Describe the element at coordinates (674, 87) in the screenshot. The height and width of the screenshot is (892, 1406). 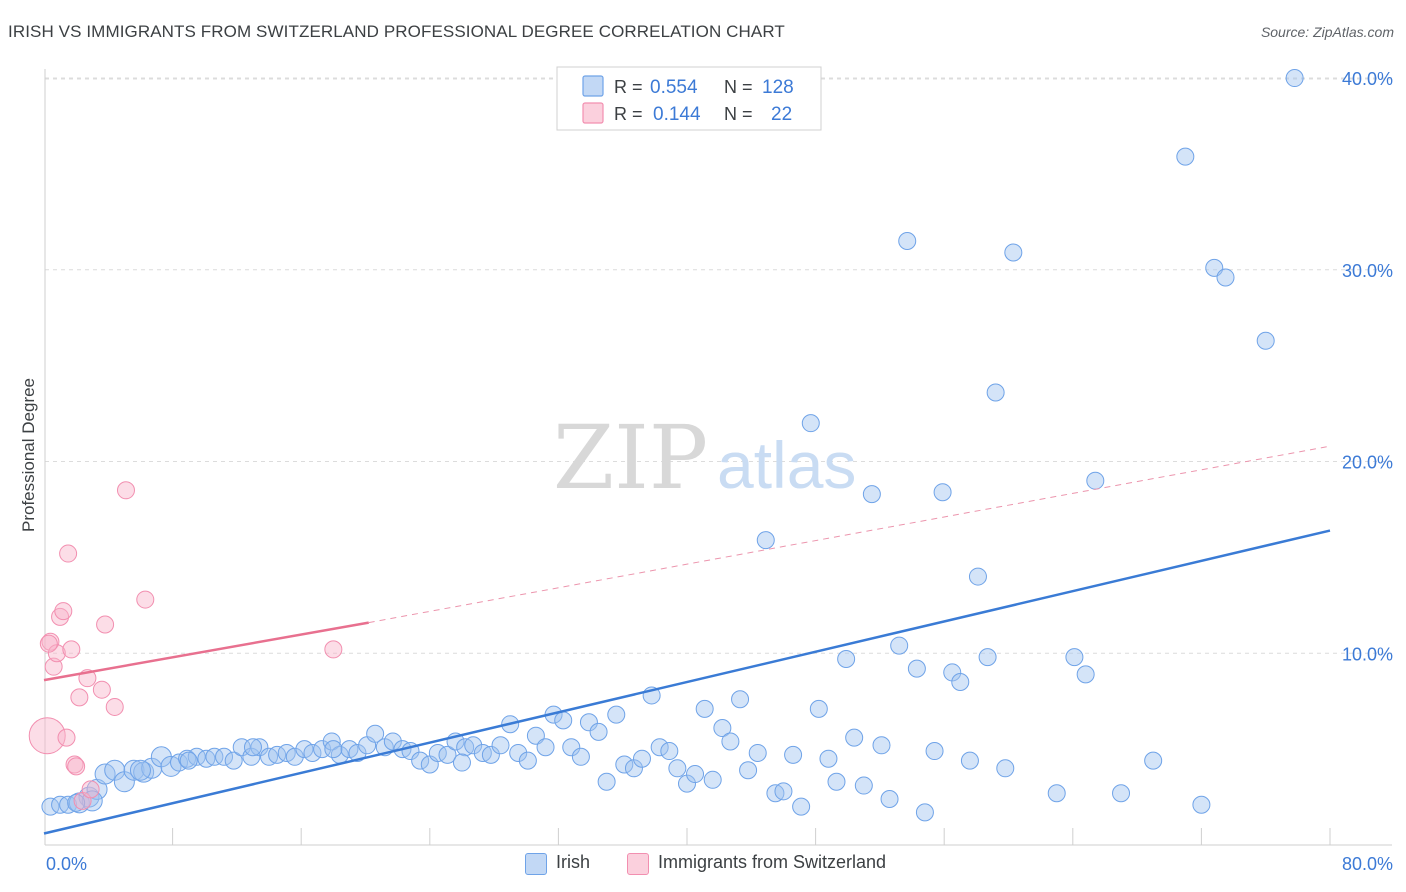
I see `stats-r-value-1: 0.554` at that location.